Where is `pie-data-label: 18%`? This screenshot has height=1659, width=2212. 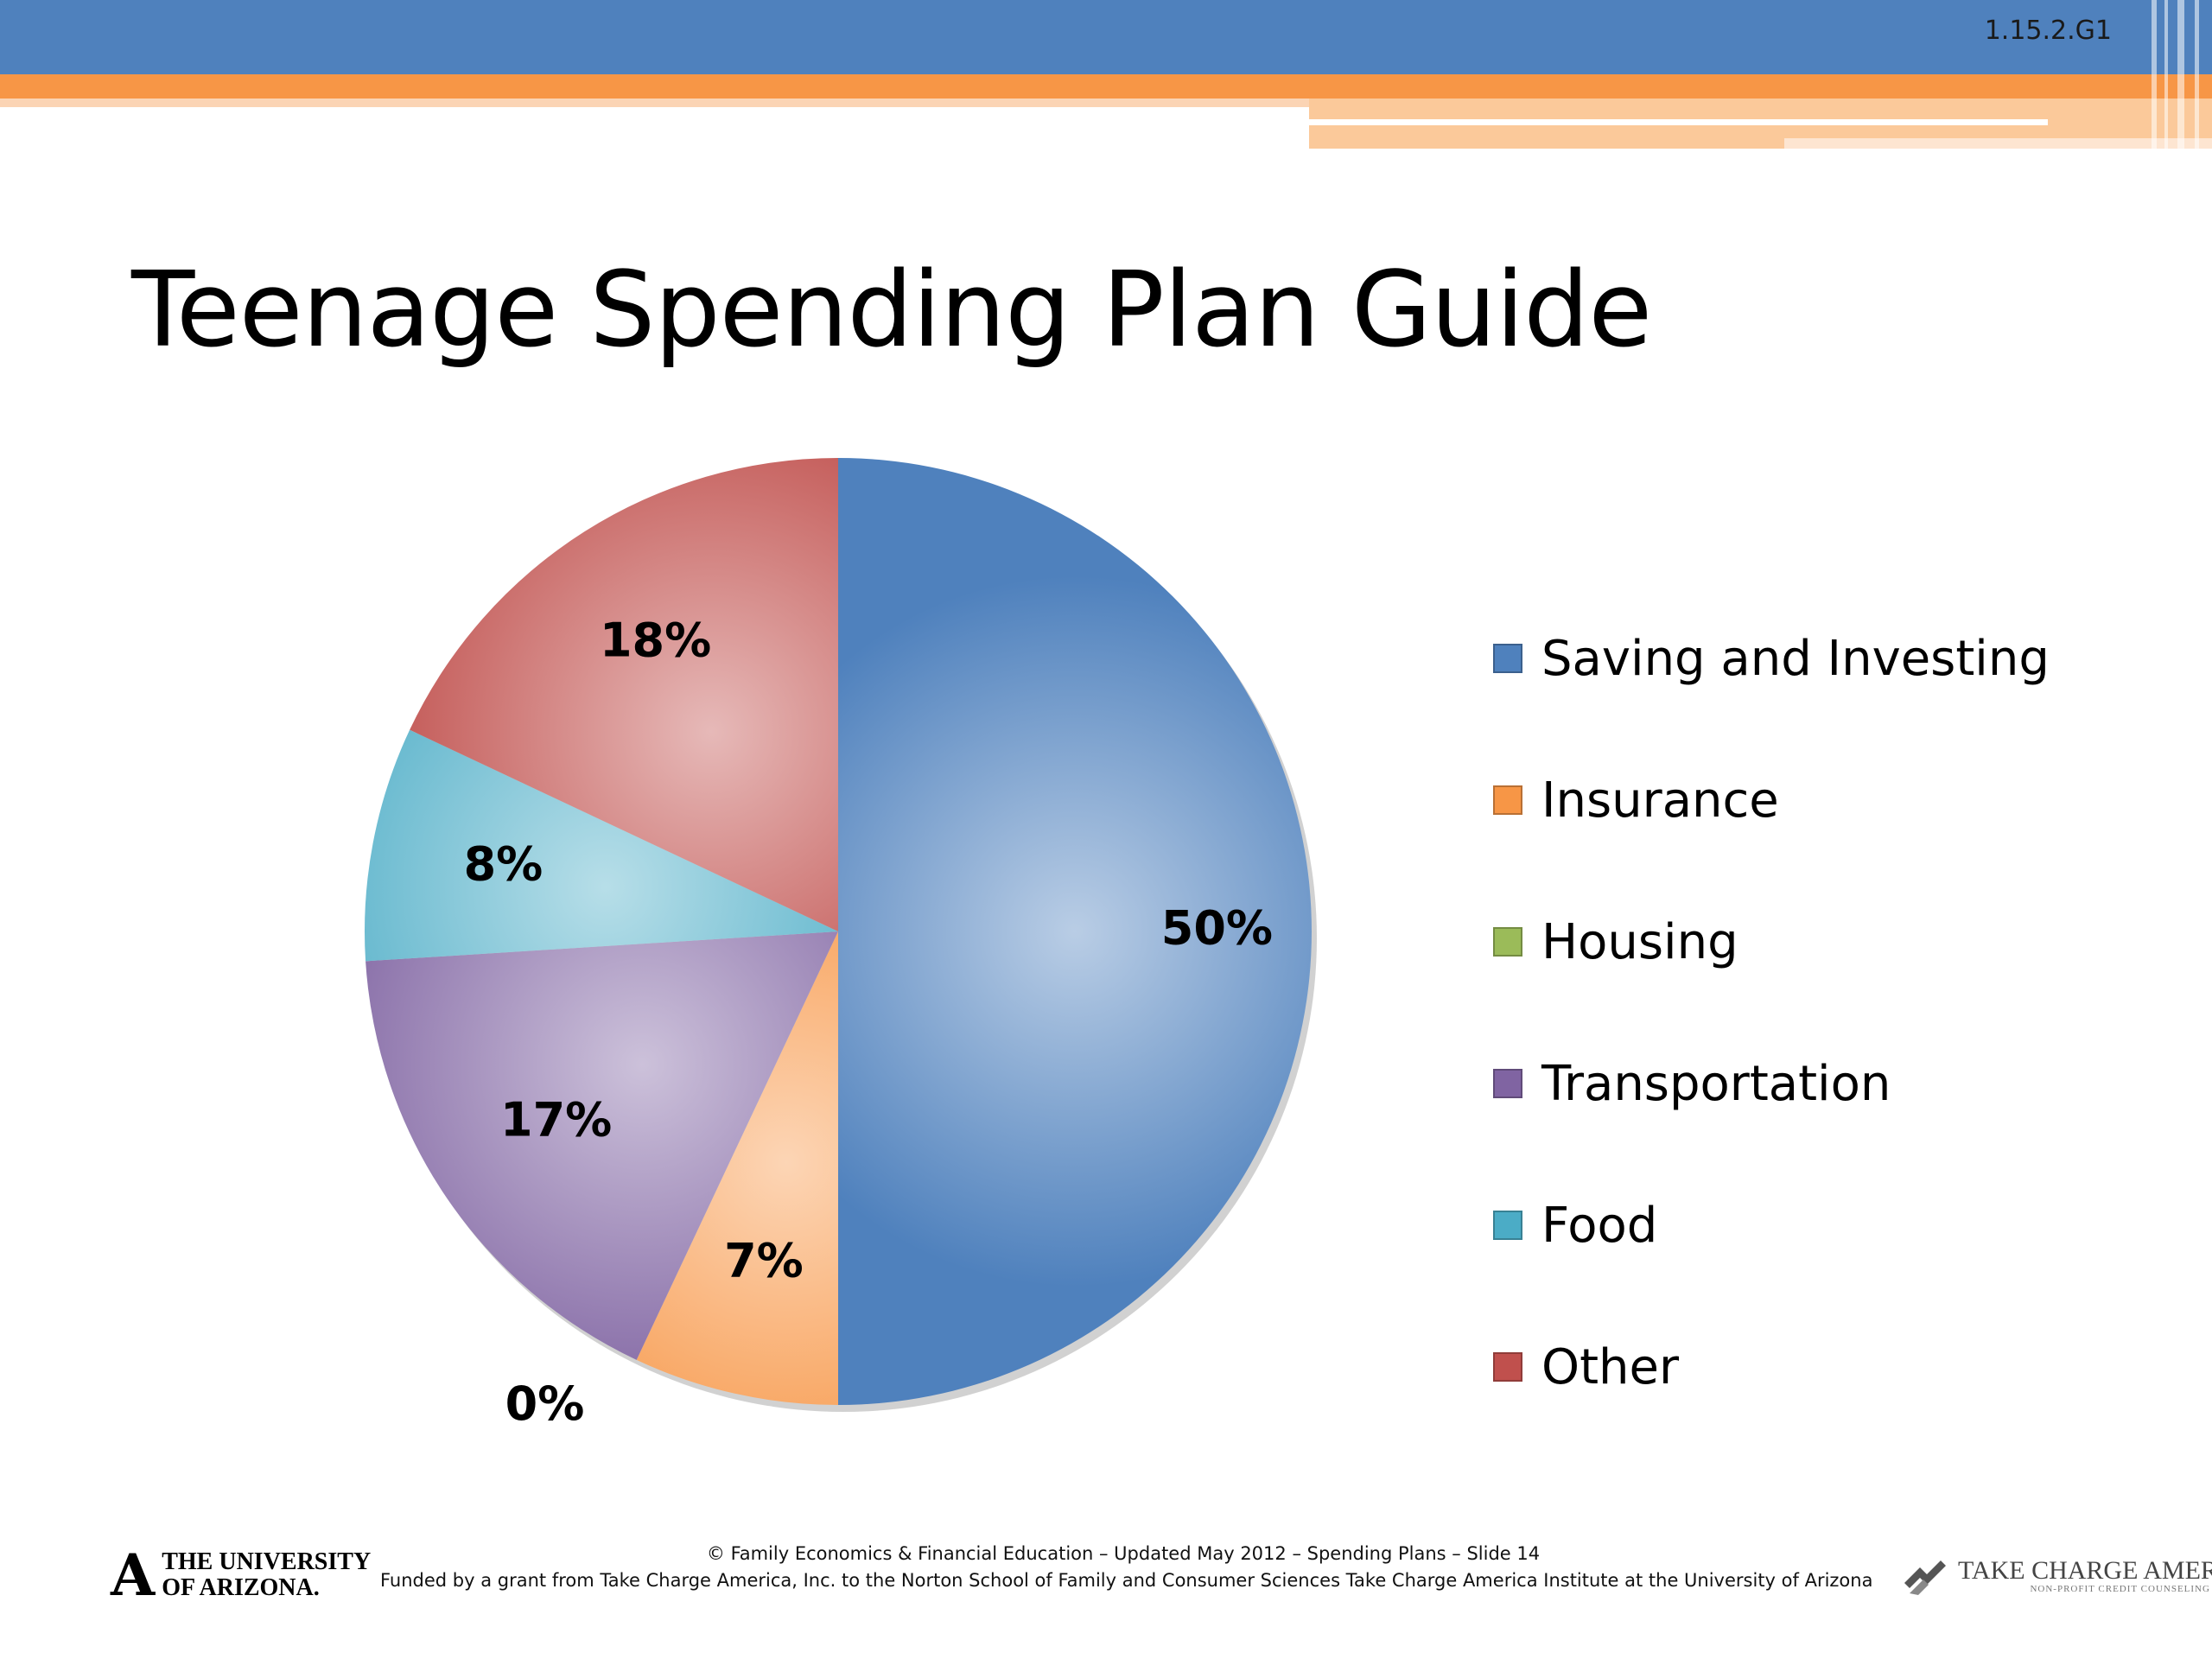
pie-data-label: 18% is located at coordinates (655, 640).